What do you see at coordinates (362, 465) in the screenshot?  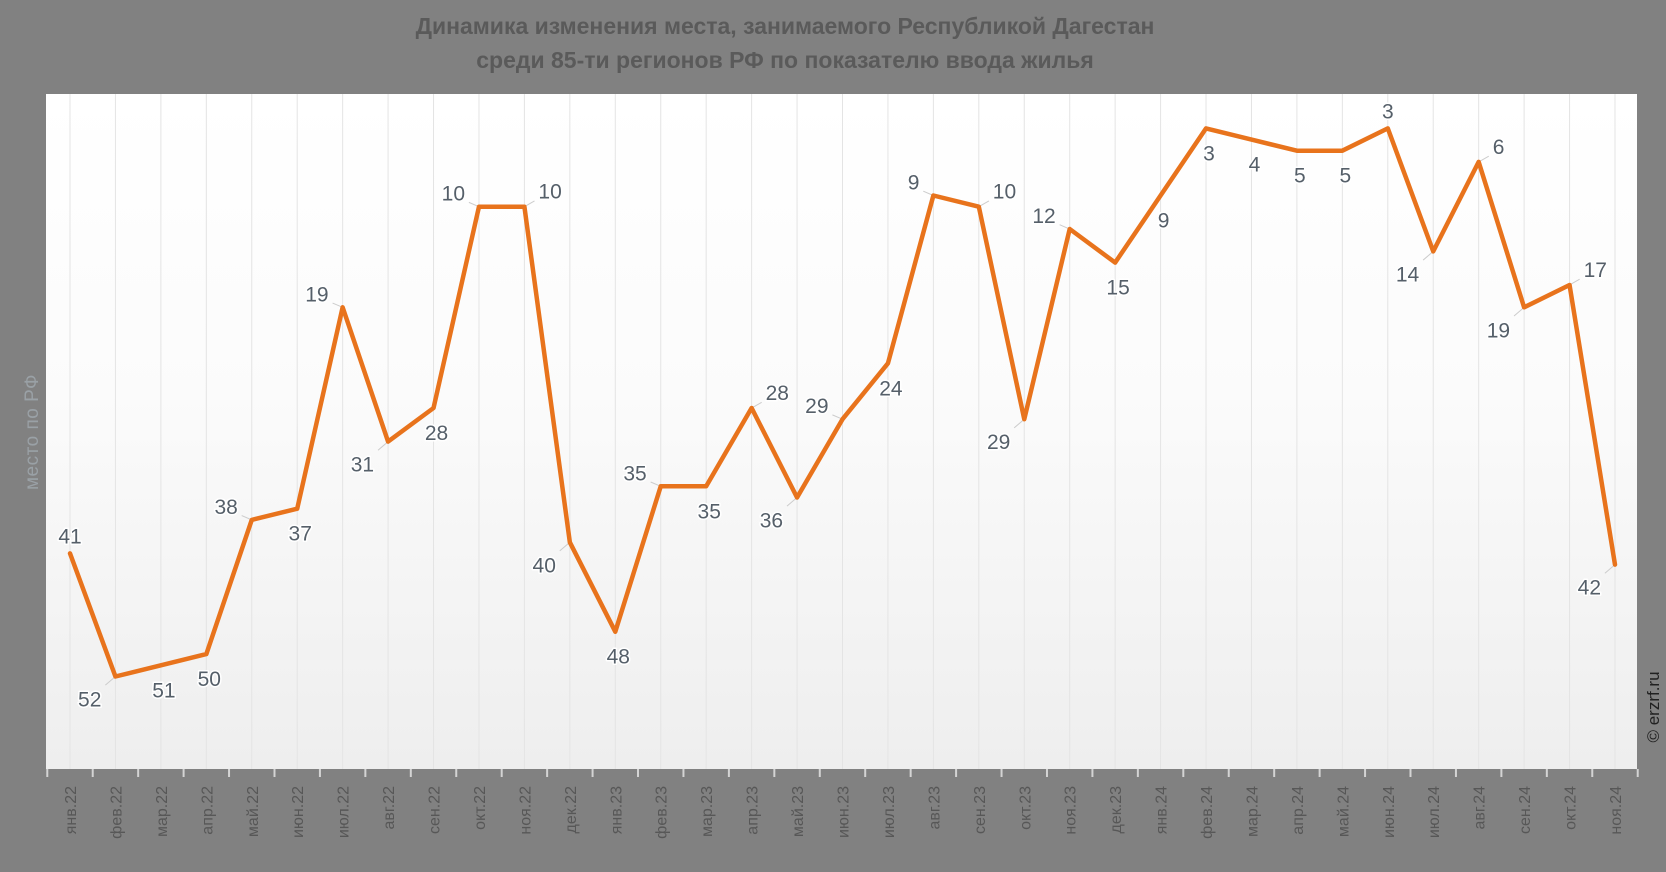 I see `data-point-label: 31` at bounding box center [362, 465].